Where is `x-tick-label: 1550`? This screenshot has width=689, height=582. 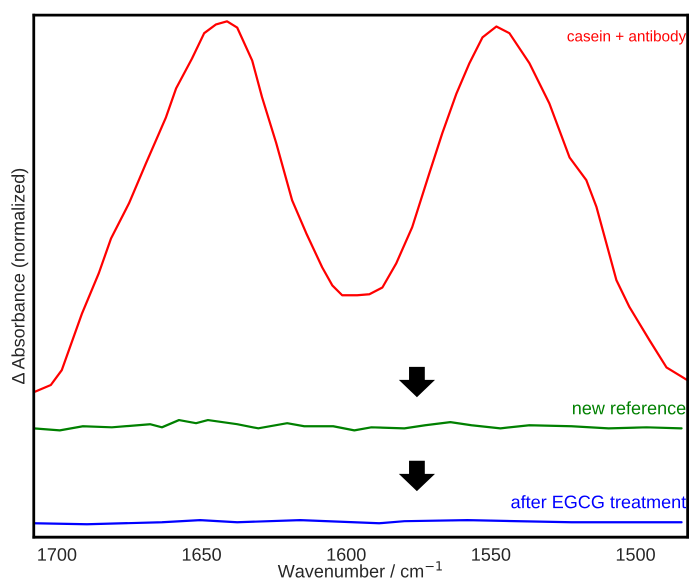
x-tick-label: 1550 is located at coordinates (491, 554).